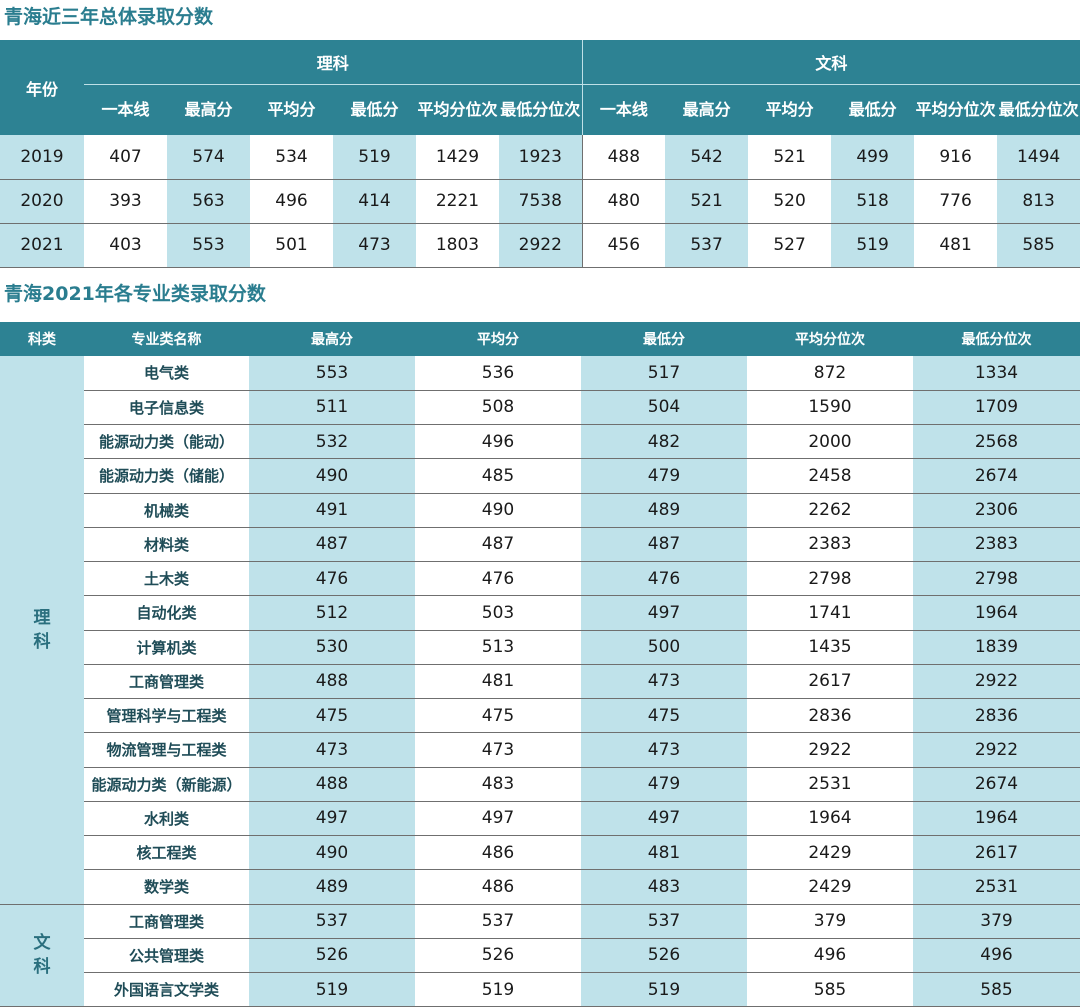 The image size is (1080, 1007). What do you see at coordinates (541, 201) in the screenshot?
I see `score-cell: 7538` at bounding box center [541, 201].